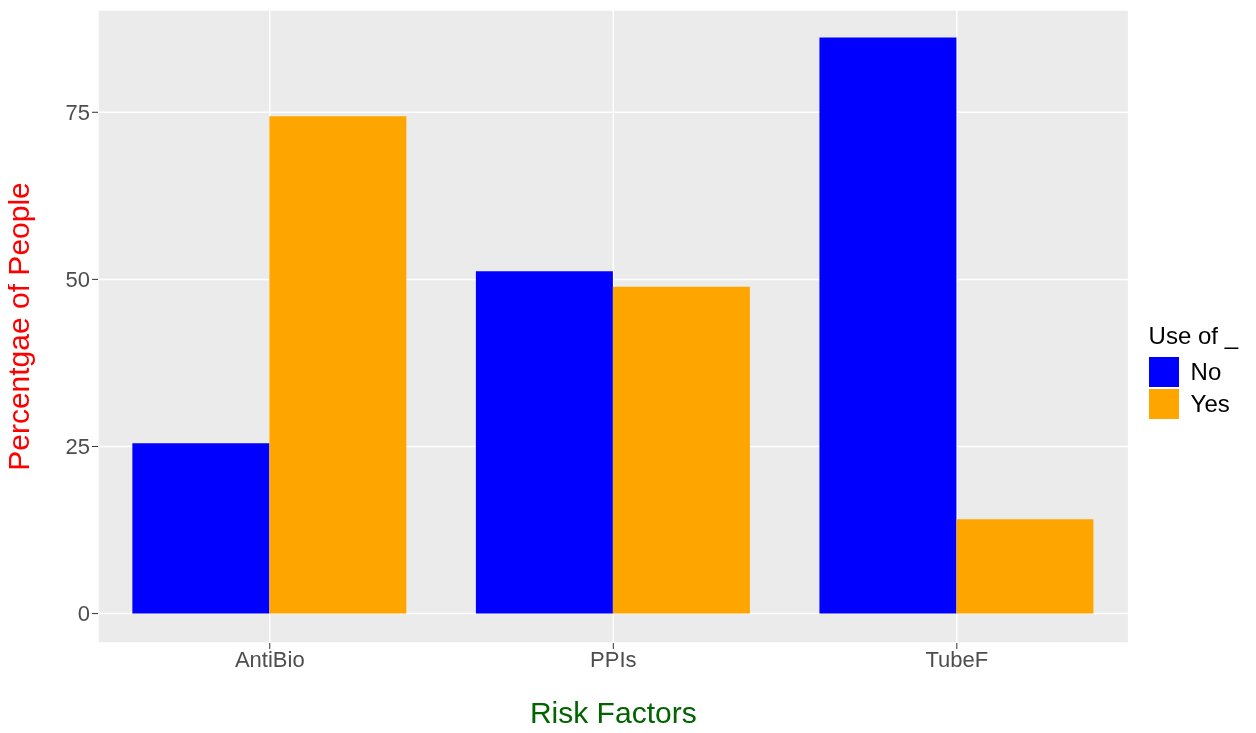  Describe the element at coordinates (613, 659) in the screenshot. I see `x-tick-label: PPIs` at that location.